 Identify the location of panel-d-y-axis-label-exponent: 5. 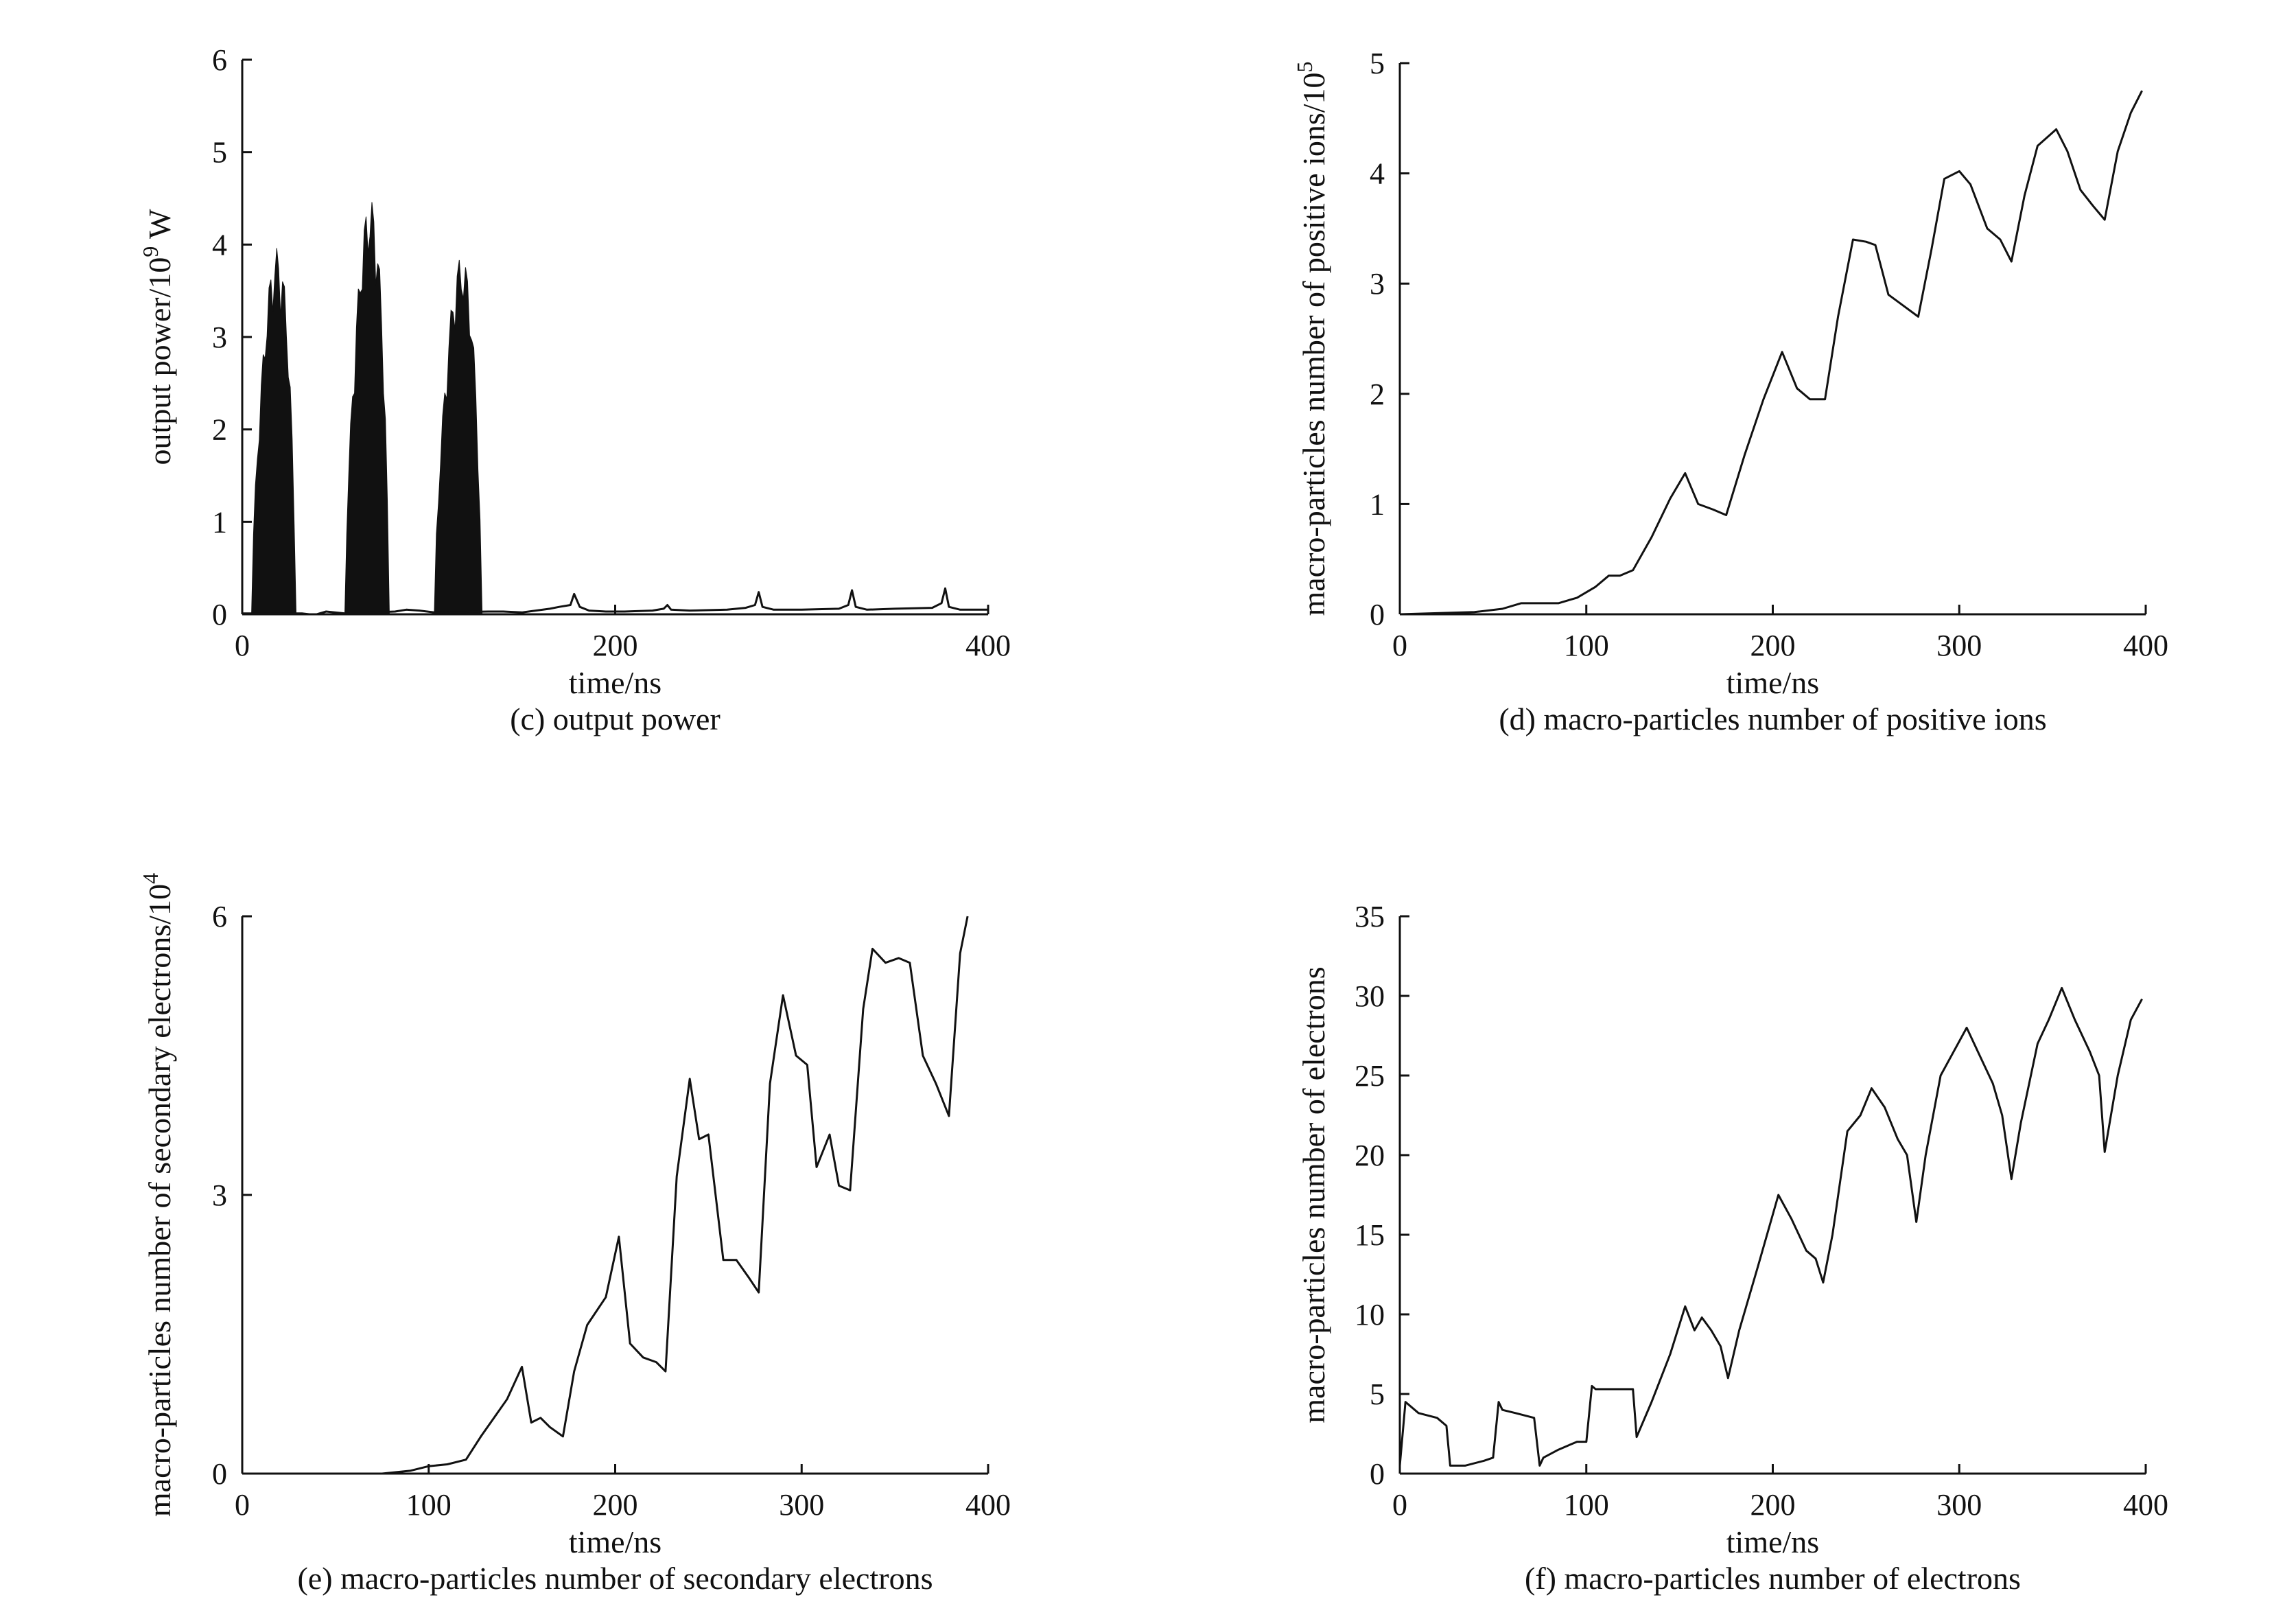
(1304, 66).